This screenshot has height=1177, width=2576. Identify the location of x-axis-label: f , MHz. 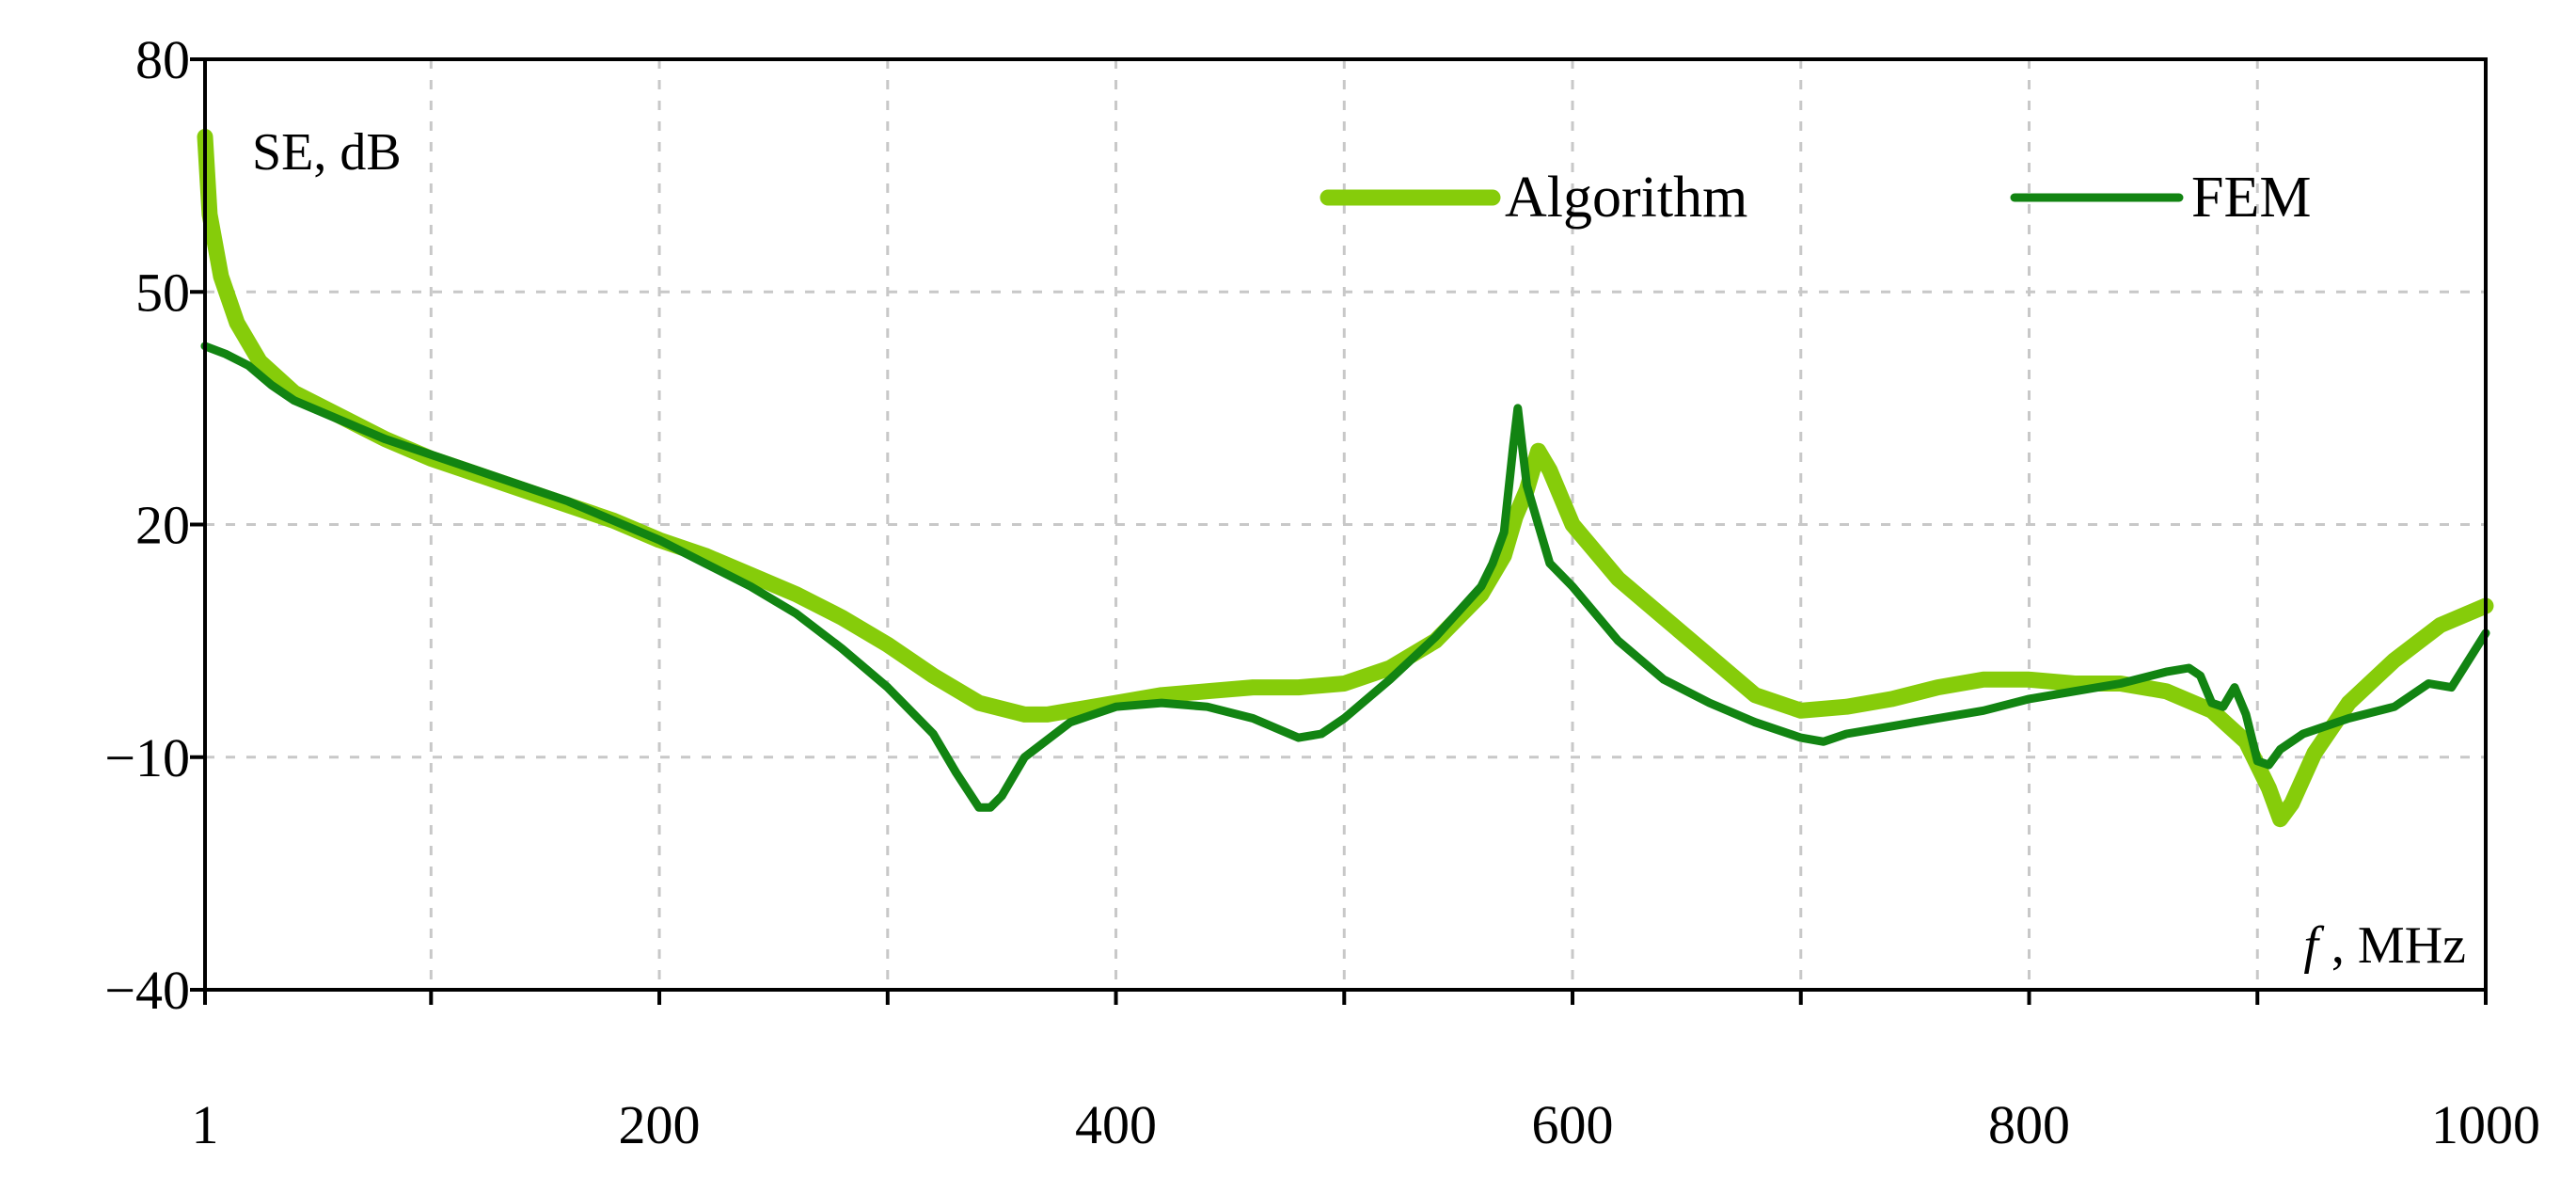
(2384, 945).